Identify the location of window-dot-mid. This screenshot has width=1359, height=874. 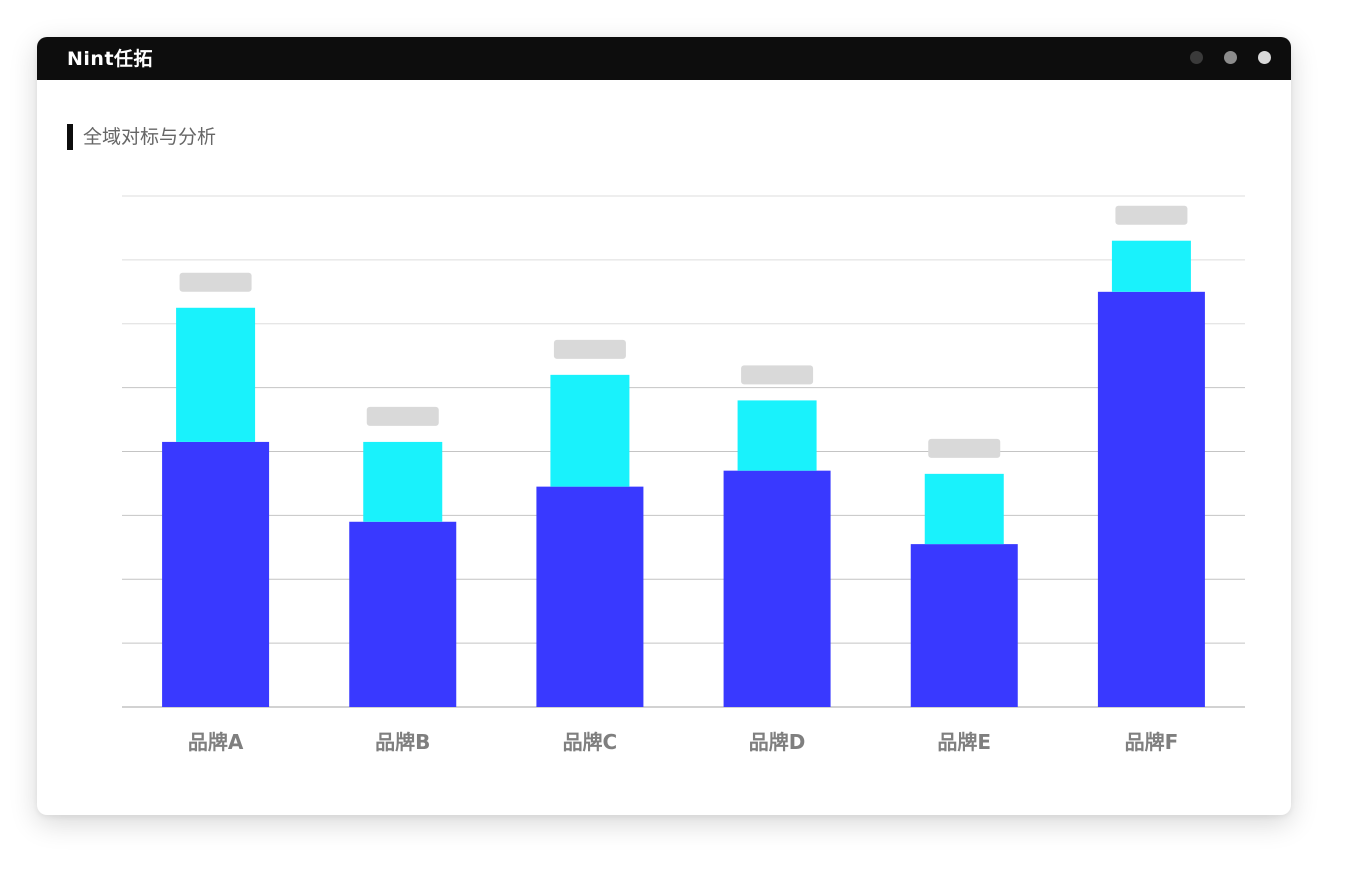
(1230, 57).